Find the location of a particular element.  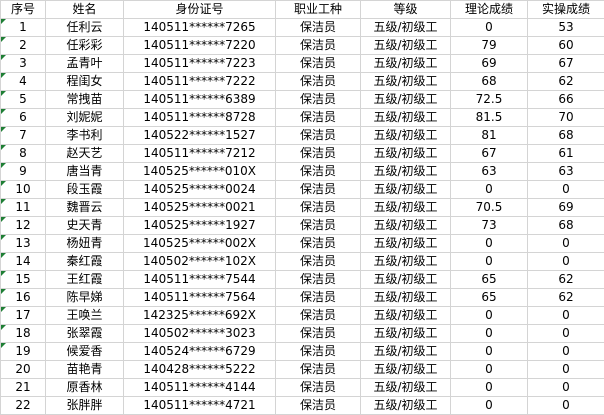

cell-serial: 20 is located at coordinates (23, 369).